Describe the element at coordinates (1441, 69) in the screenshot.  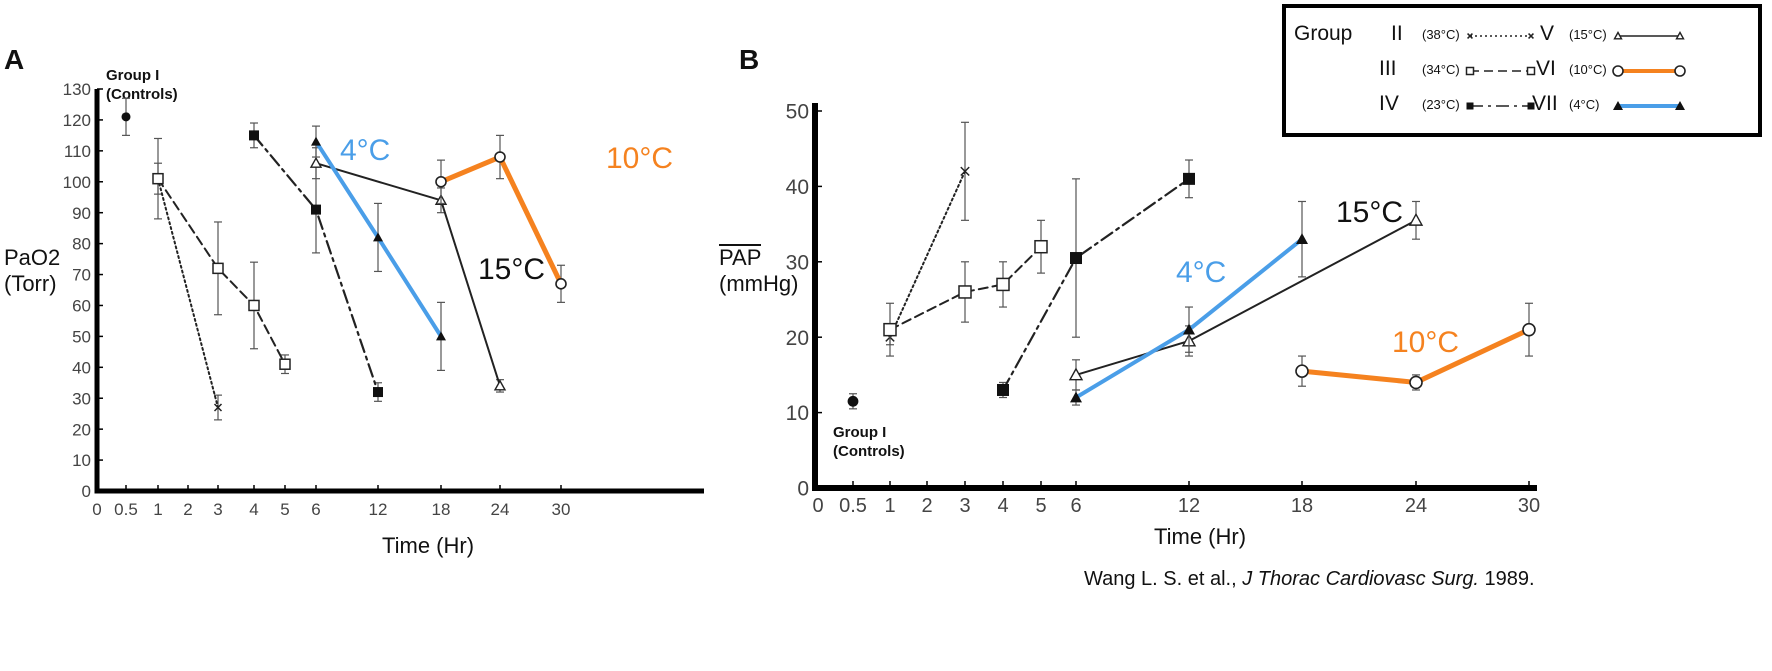
I see `legend-temp-iii: (34°C)` at that location.